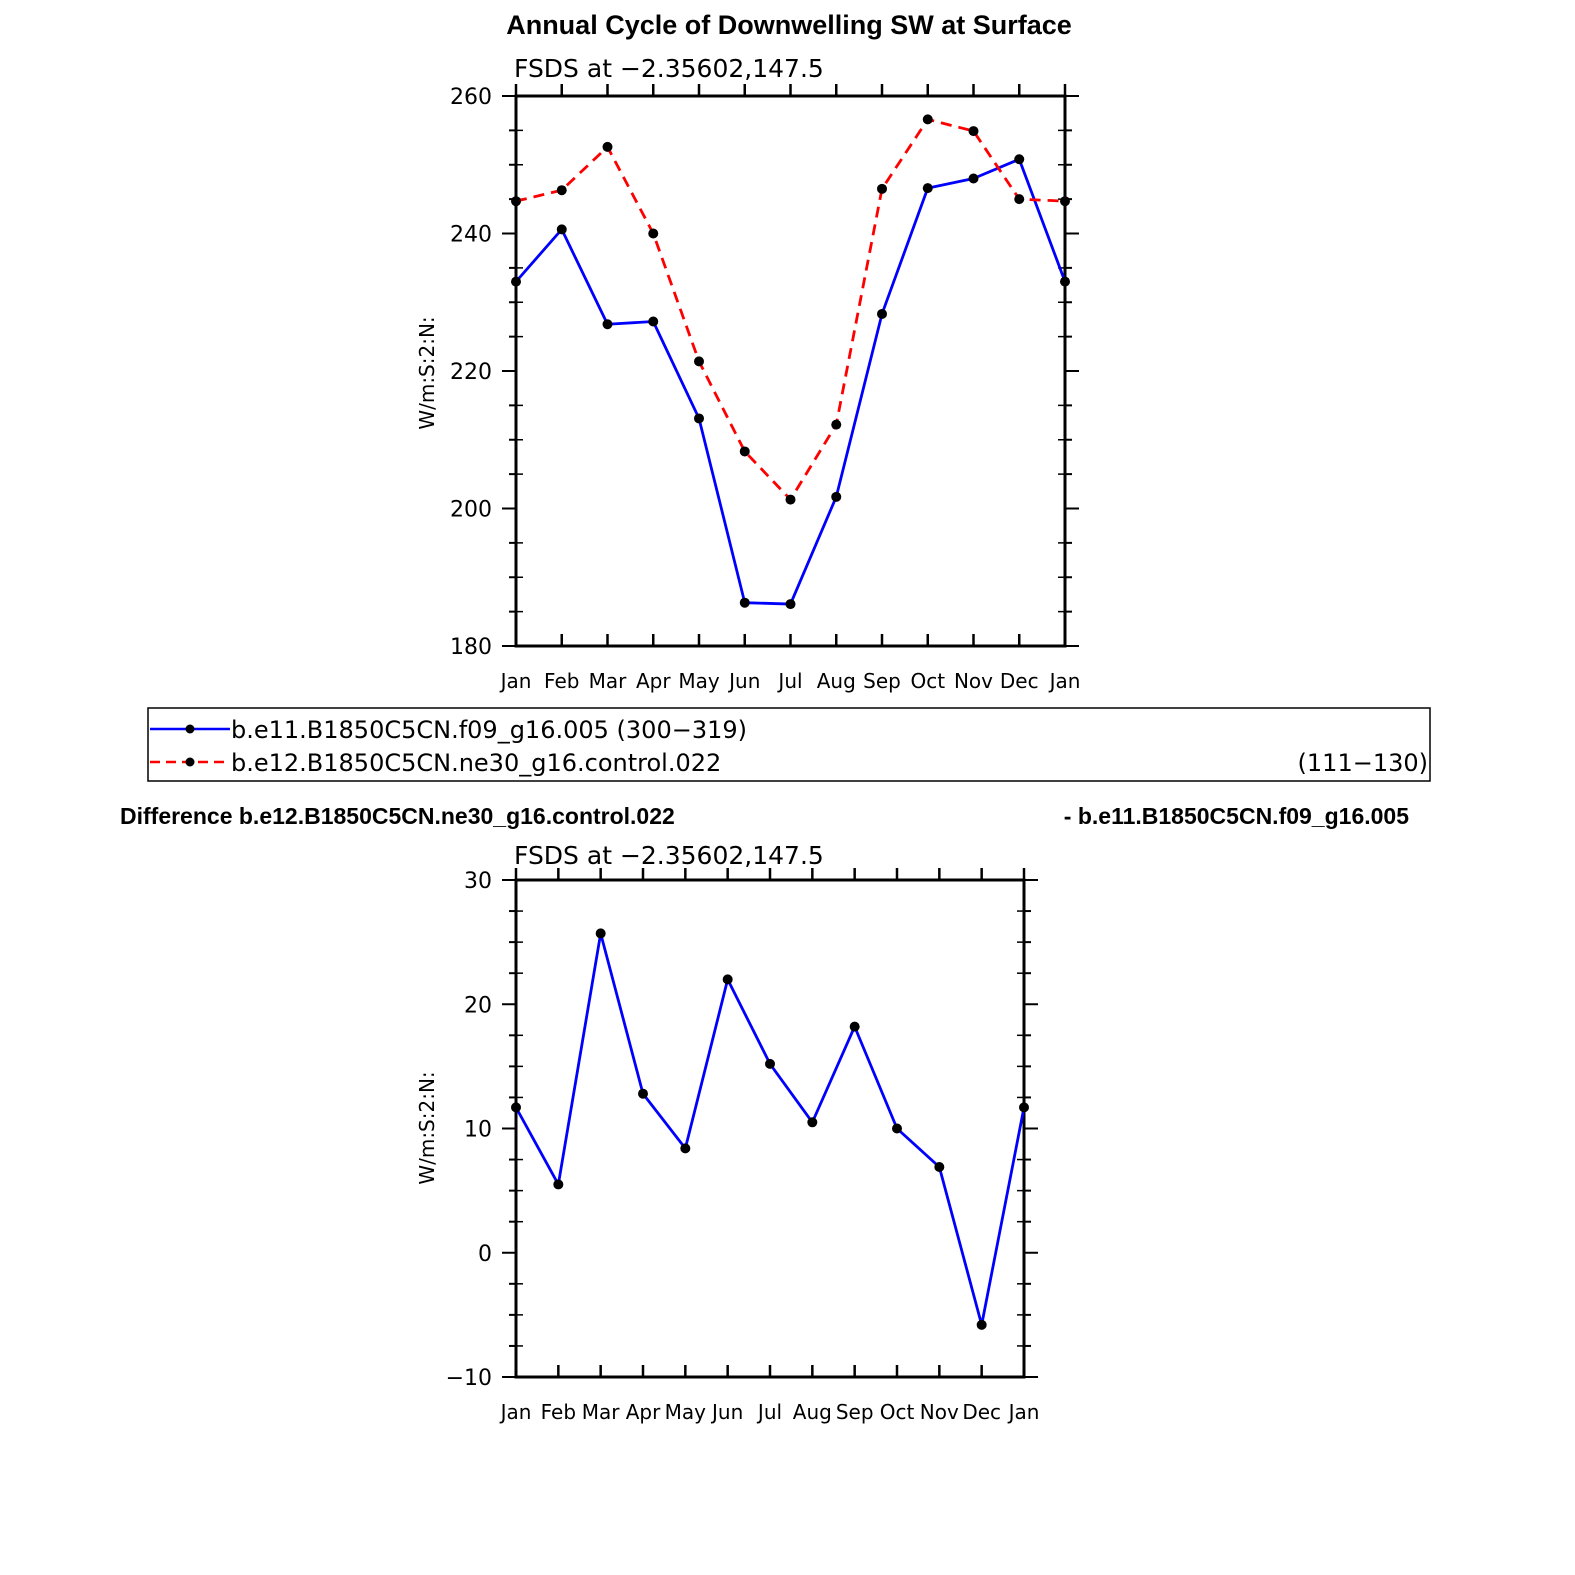  Describe the element at coordinates (471, 510) in the screenshot. I see `chart1-ytick-label: 200` at that location.